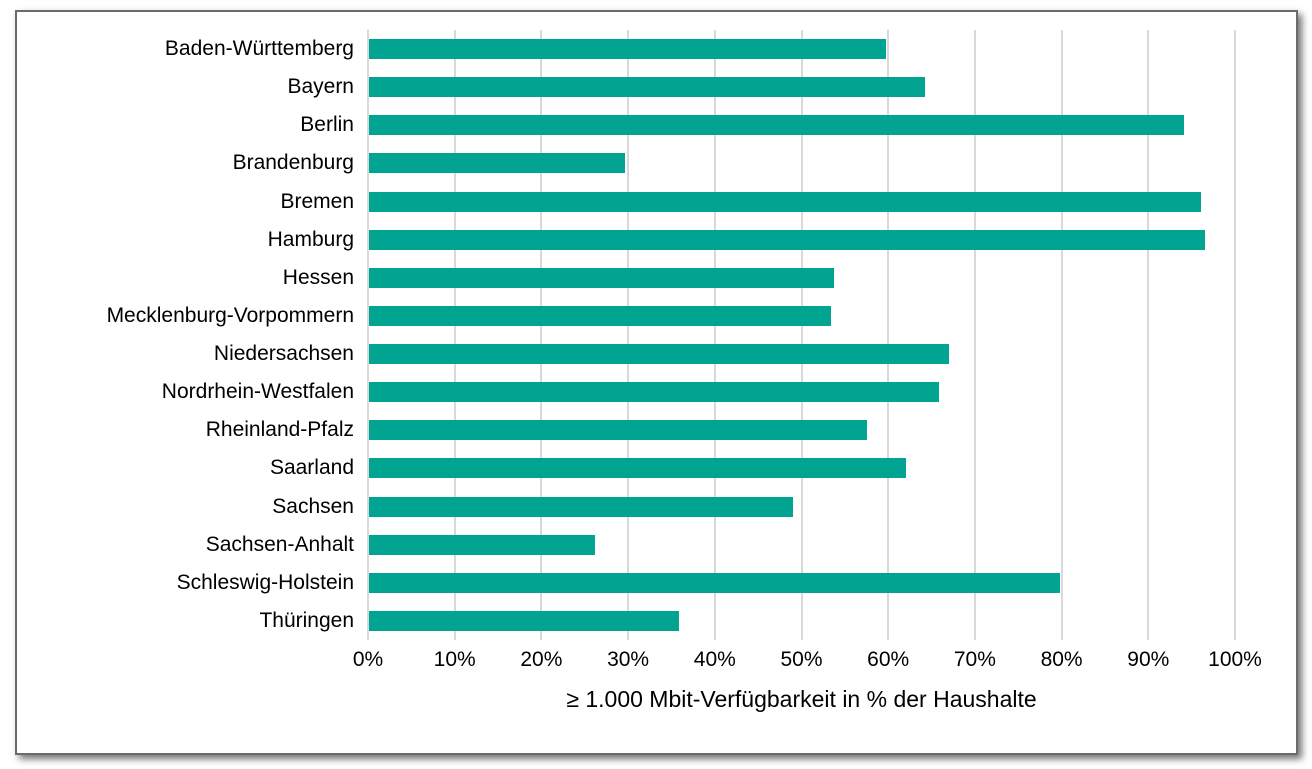 The height and width of the screenshot is (769, 1312). What do you see at coordinates (888, 659) in the screenshot?
I see `x-tick-label: 60%` at bounding box center [888, 659].